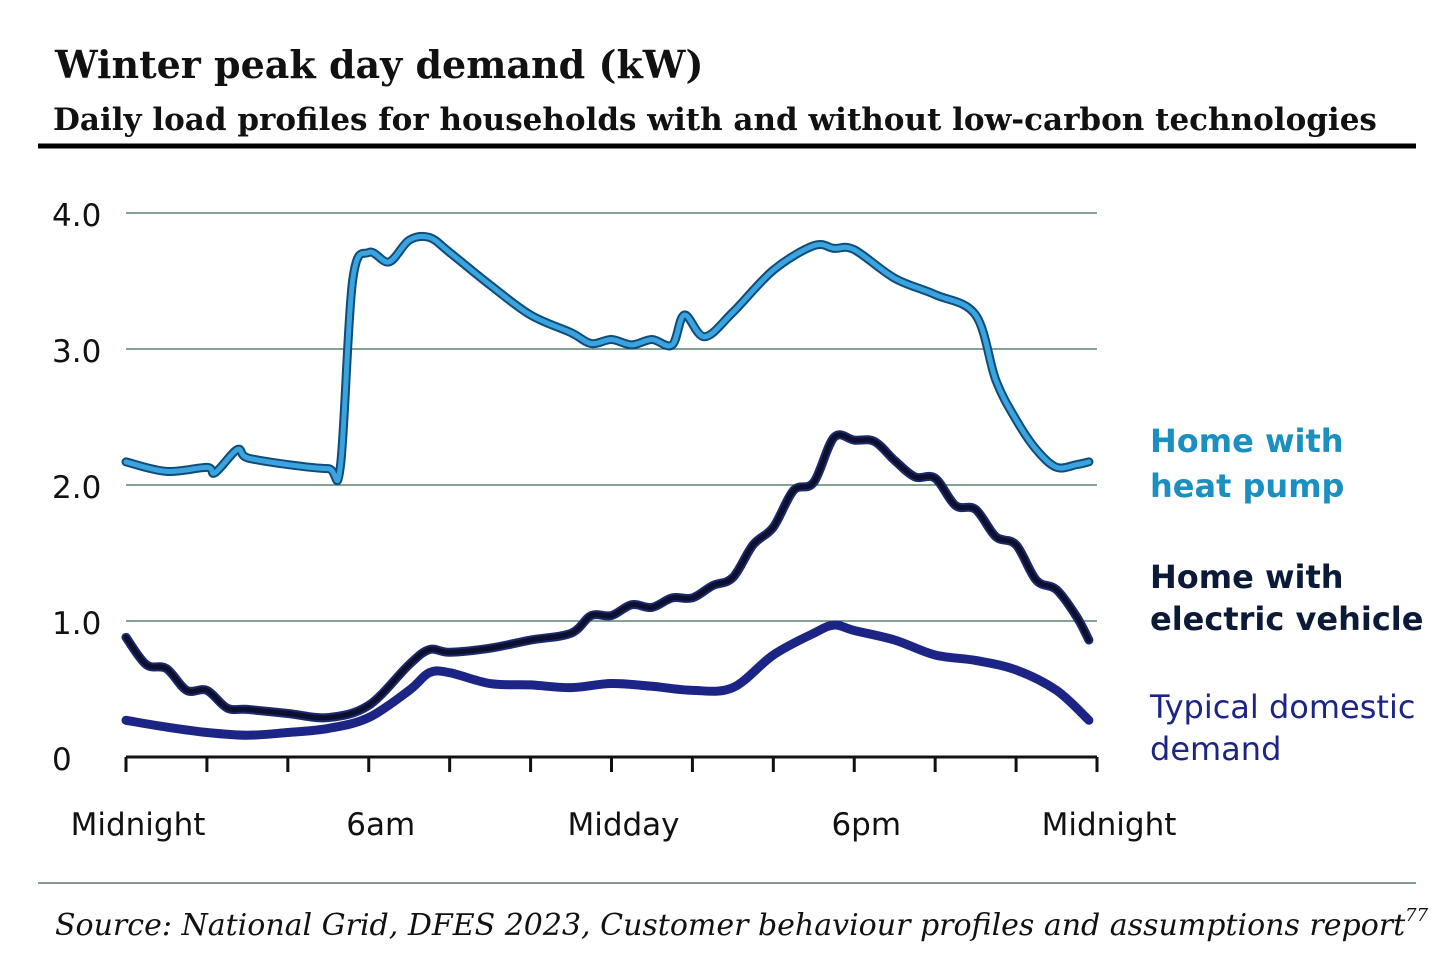 This screenshot has height=971, width=1456. I want to click on series-line-typical-domestic-demand, so click(607, 680).